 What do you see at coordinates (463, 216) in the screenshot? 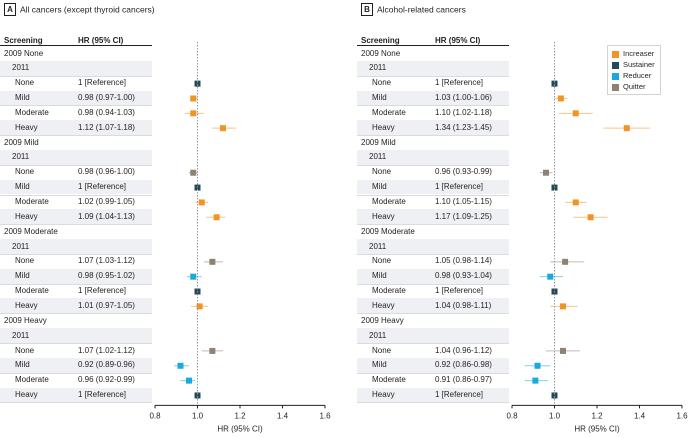
I see `hr-ci-text: 1.17 (1.09-1.25)` at bounding box center [463, 216].